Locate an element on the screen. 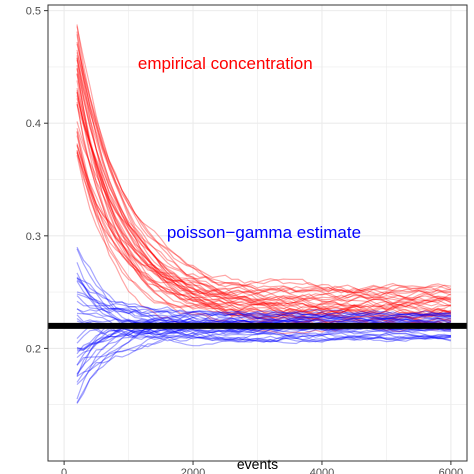 Image resolution: width=474 pixels, height=474 pixels. x-axis: 0 2000 4000 6000 is located at coordinates (262, 467).